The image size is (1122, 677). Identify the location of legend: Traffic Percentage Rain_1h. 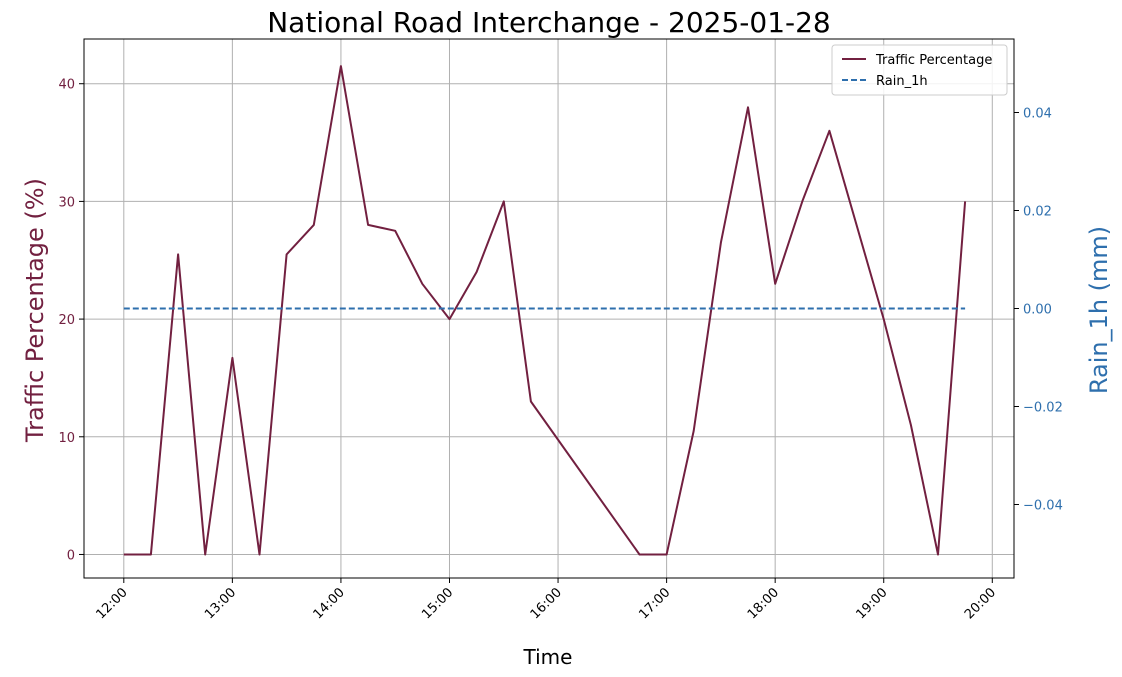
(919, 70).